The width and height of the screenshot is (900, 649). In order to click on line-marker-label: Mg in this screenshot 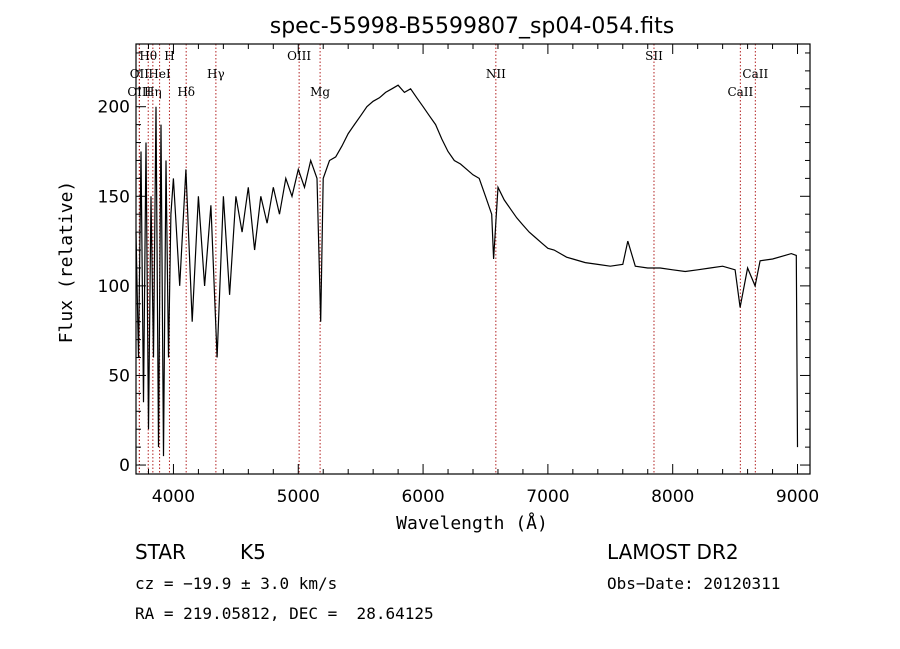, I will do `click(320, 92)`.